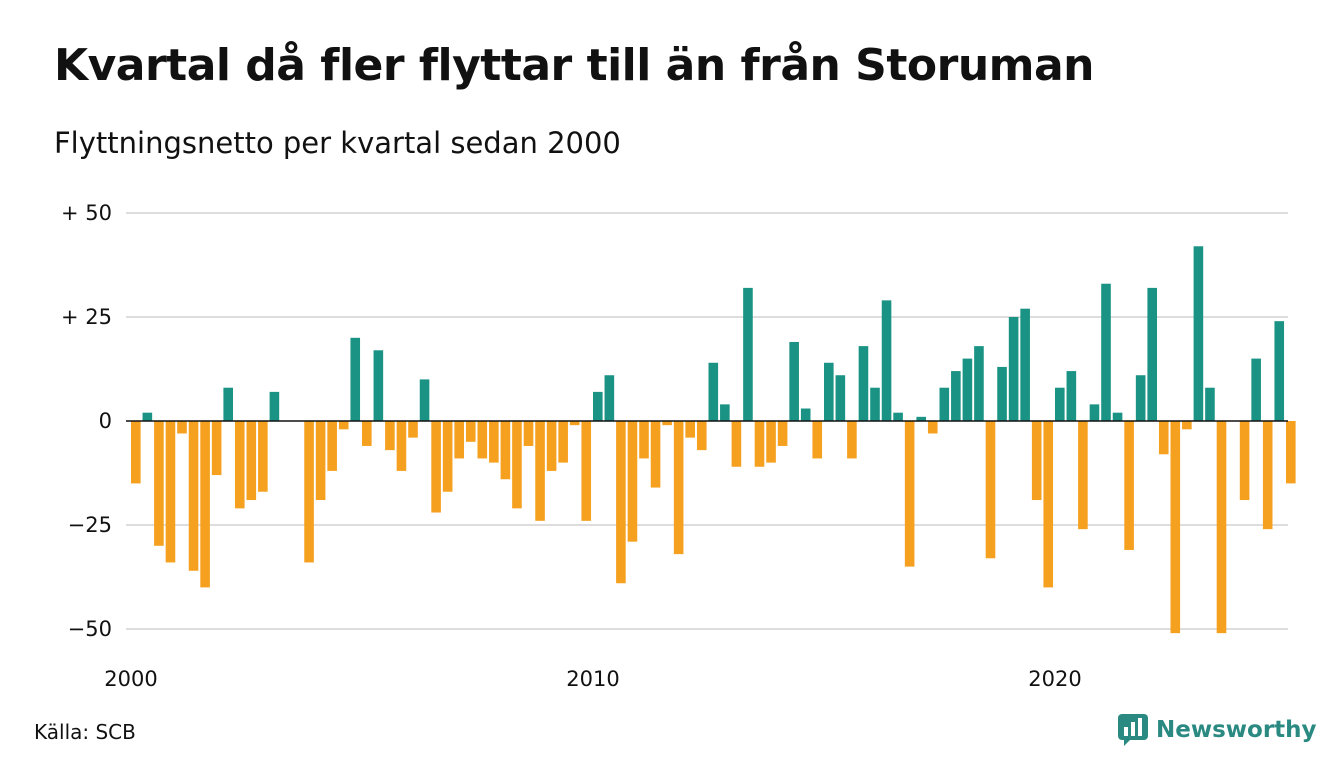 This screenshot has height=780, width=1340. Describe the element at coordinates (1198, 333) in the screenshot. I see `bar-2023-q1` at that location.